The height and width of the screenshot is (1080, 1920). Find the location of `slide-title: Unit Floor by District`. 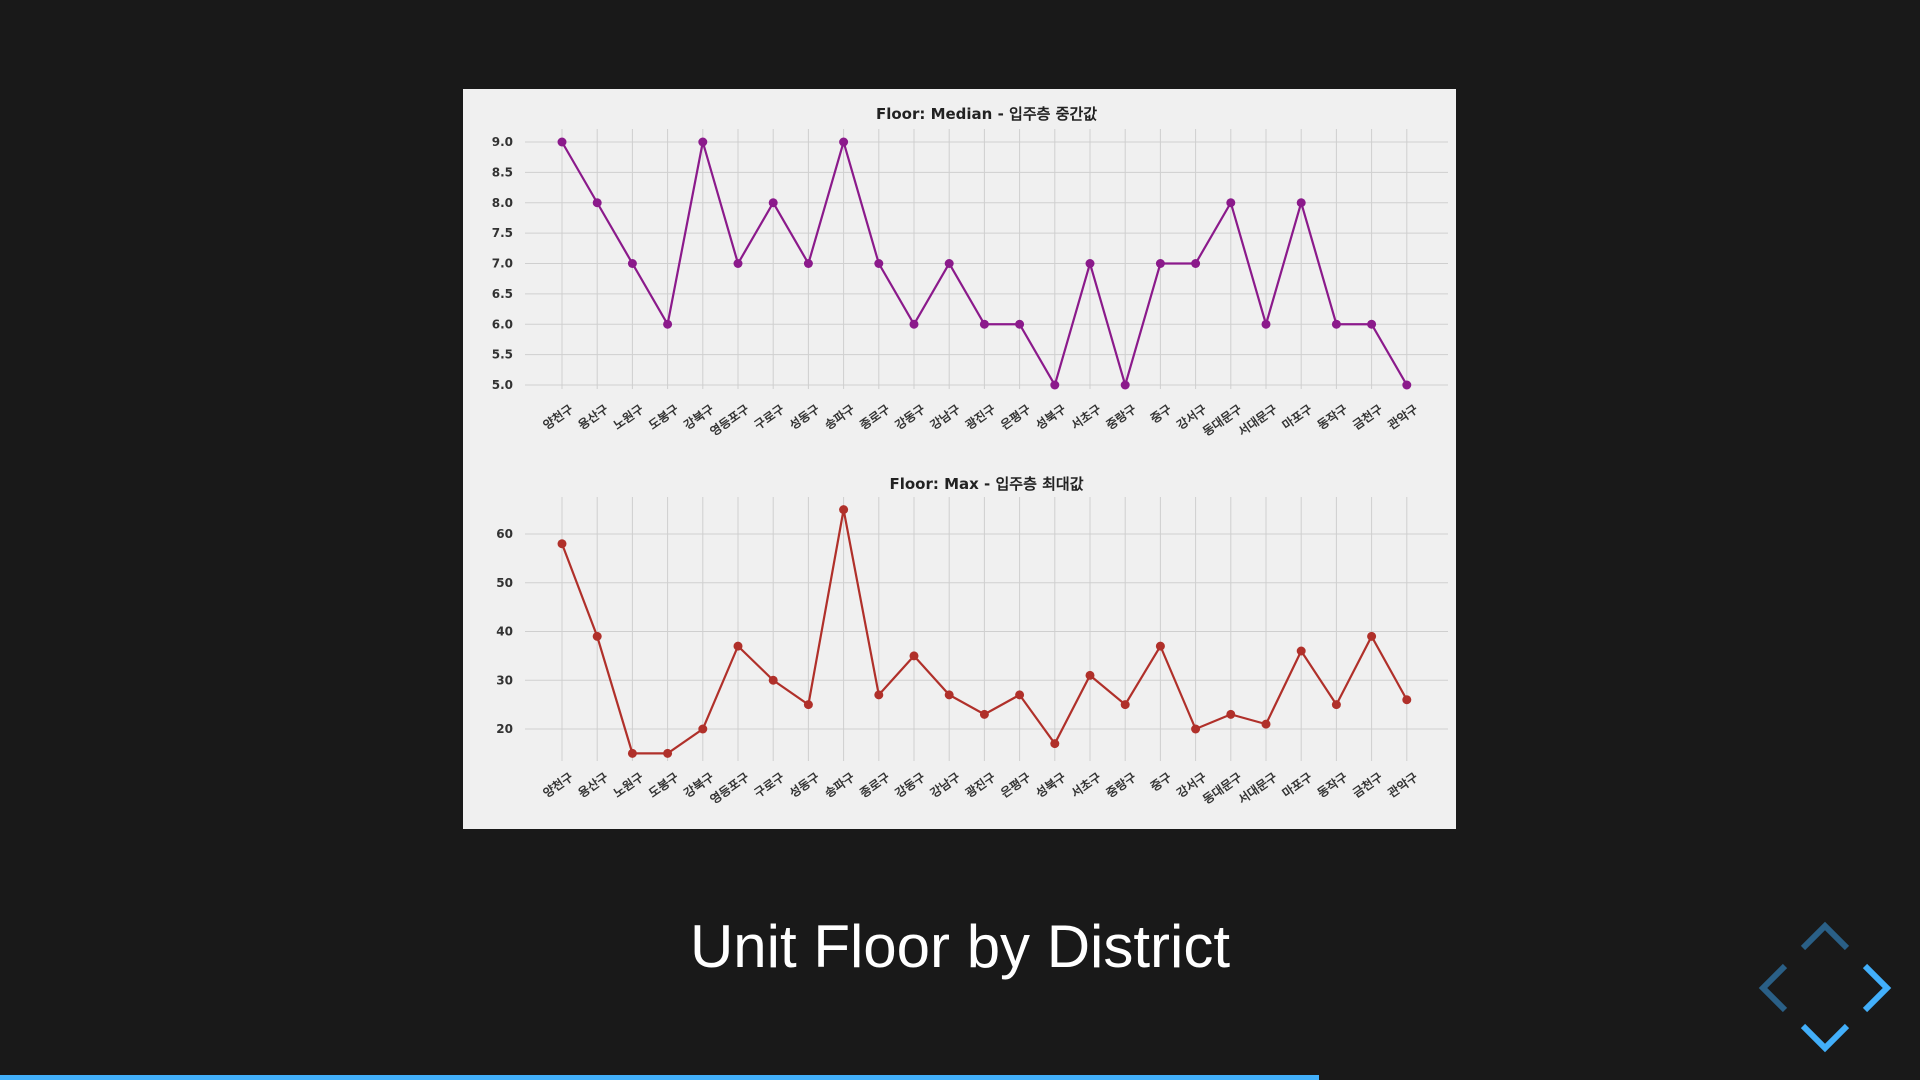

slide-title: Unit Floor by District is located at coordinates (960, 946).